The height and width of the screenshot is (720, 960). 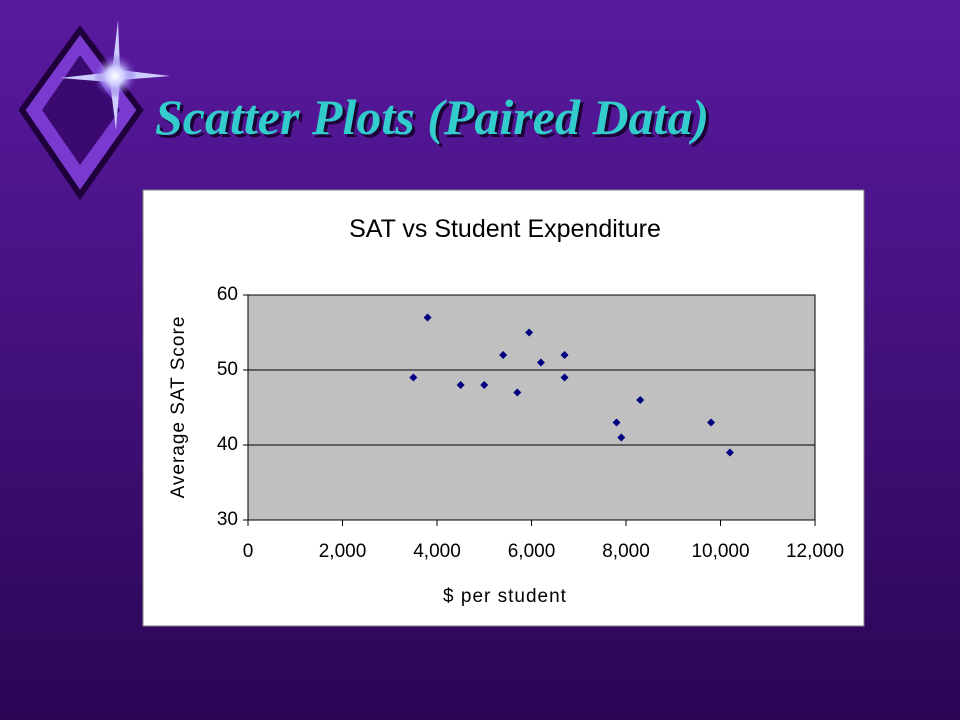 What do you see at coordinates (815, 551) in the screenshot?
I see `x-tick-label: 12,000` at bounding box center [815, 551].